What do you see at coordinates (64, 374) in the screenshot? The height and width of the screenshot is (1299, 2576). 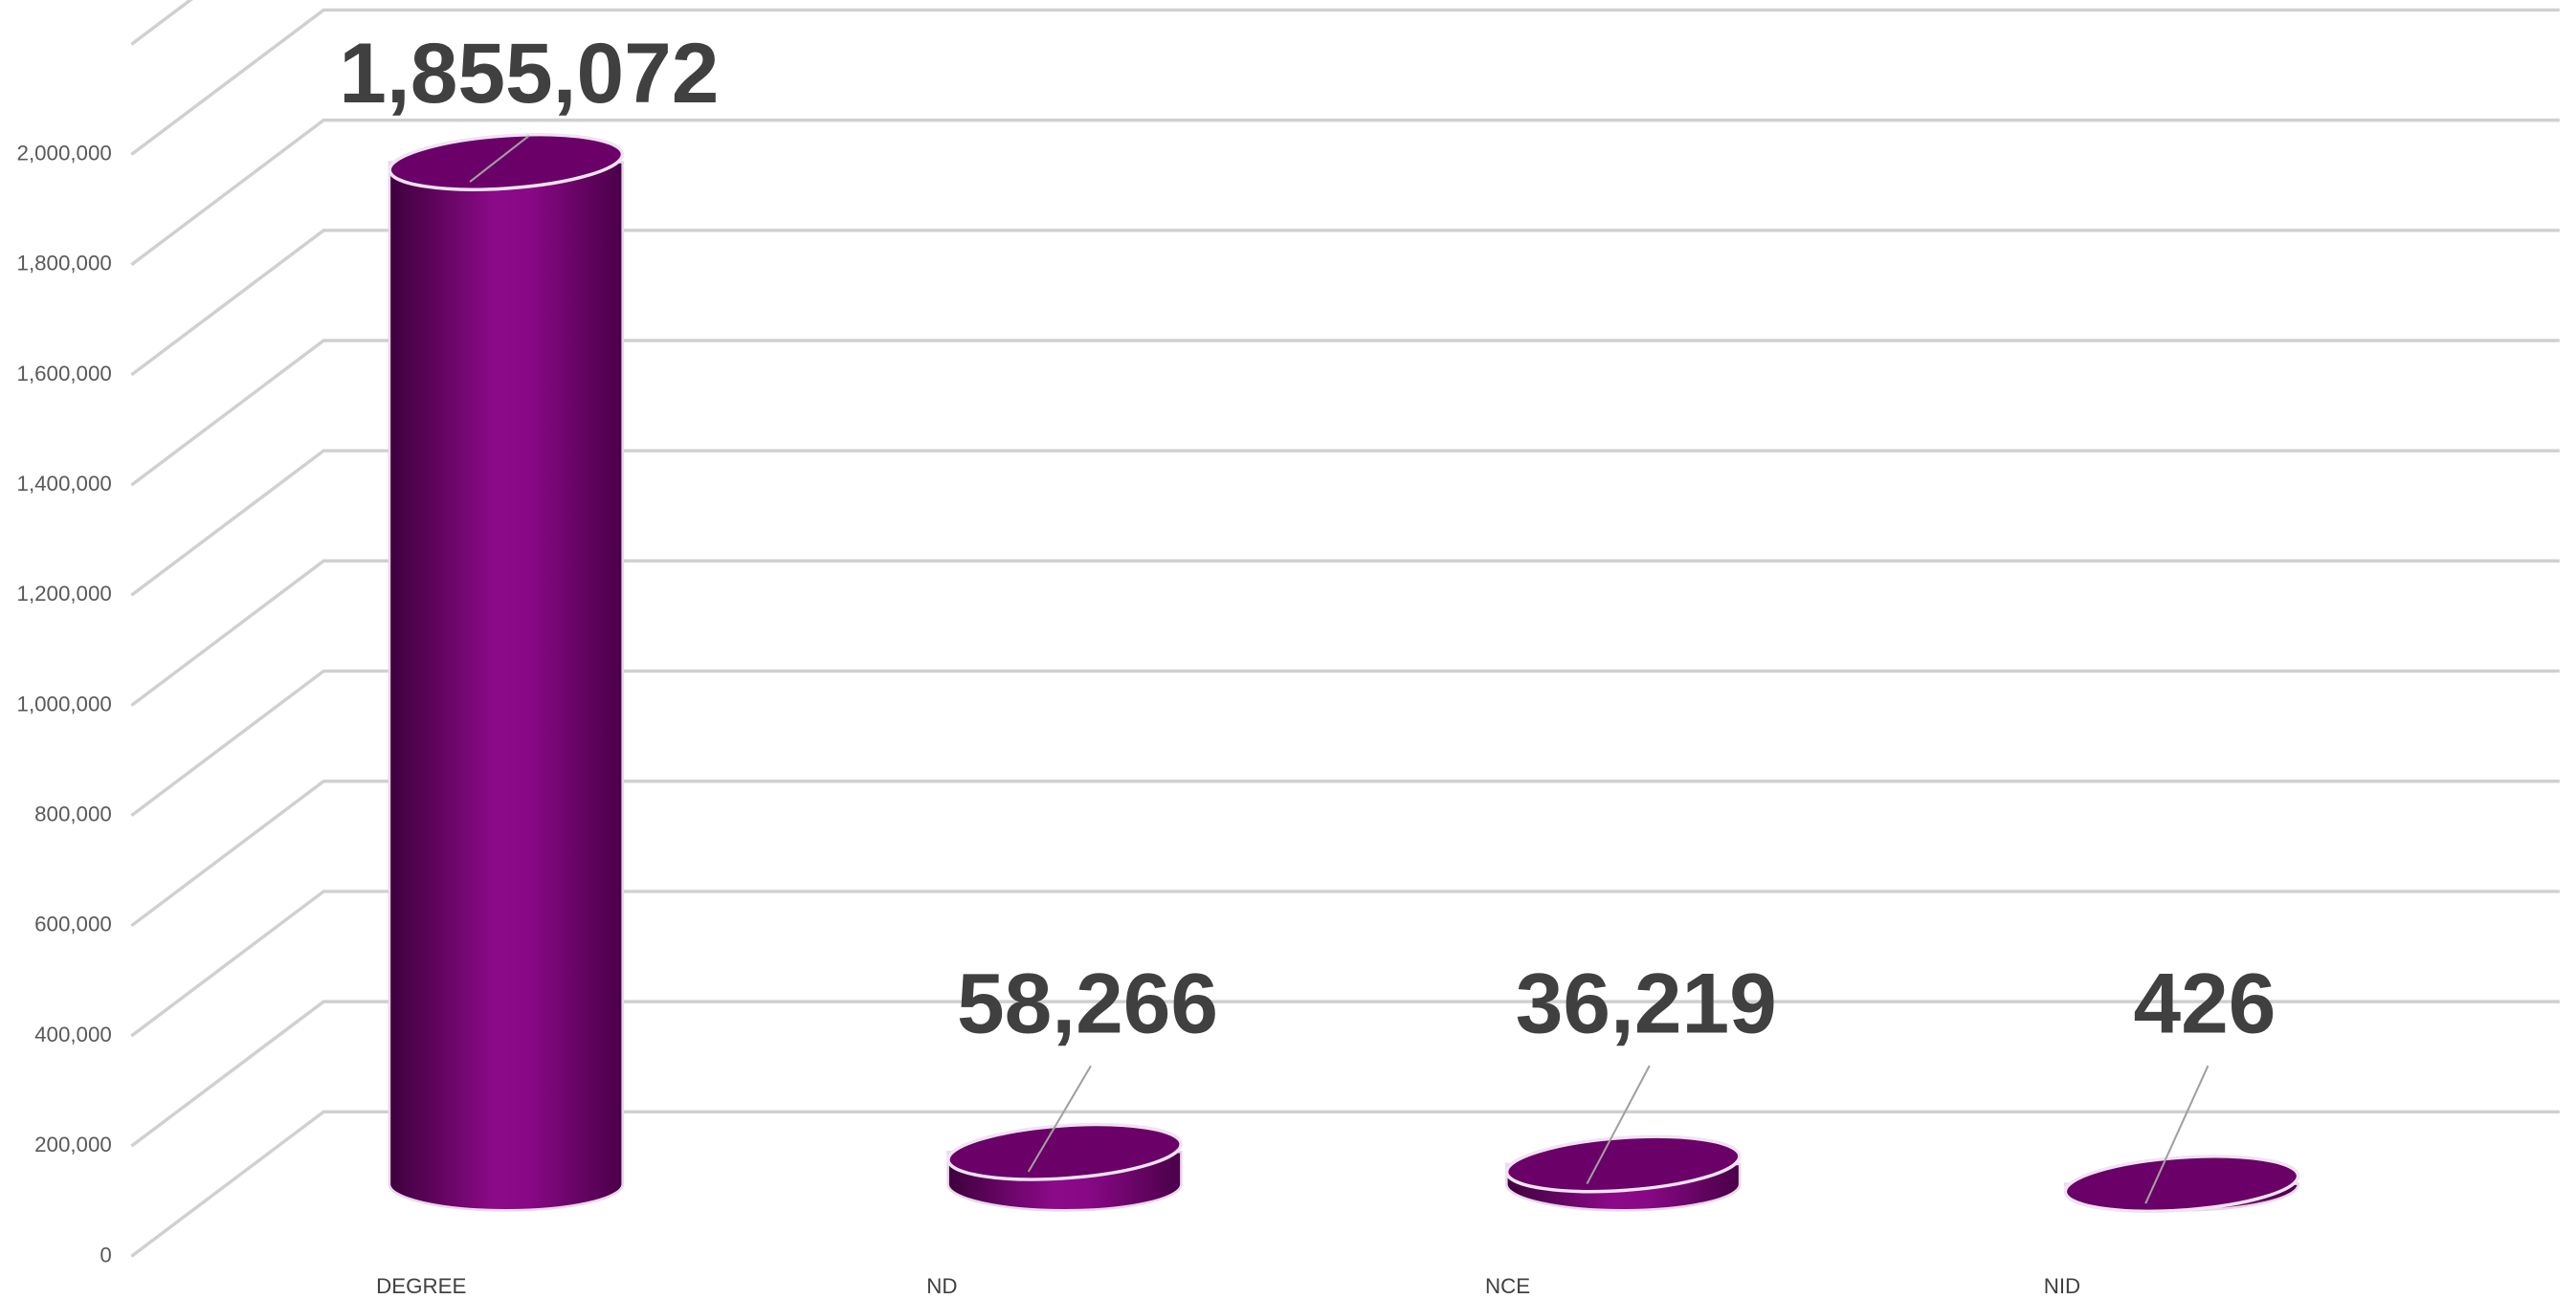 I see `y-tick-label: 1,600,000` at bounding box center [64, 374].